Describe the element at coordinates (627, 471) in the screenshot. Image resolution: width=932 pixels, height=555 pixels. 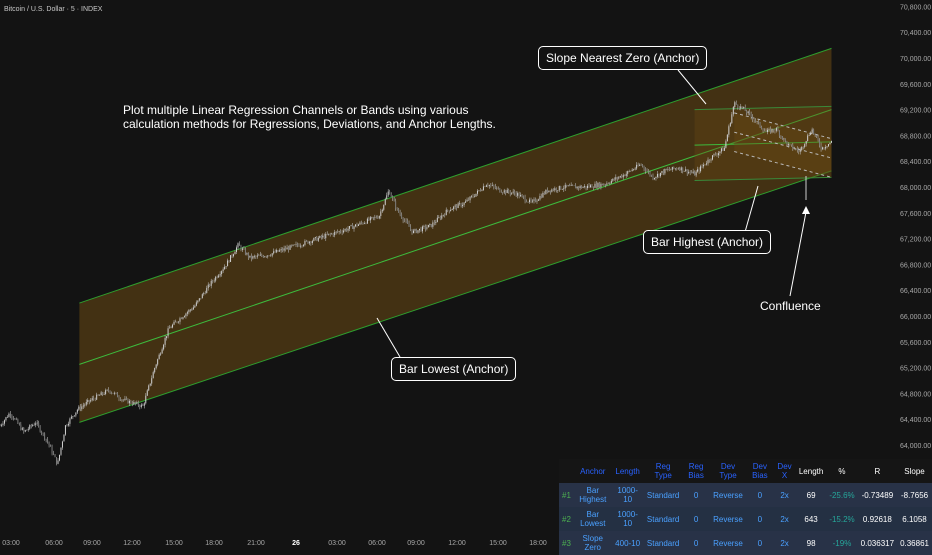
I see `table-header-length: Length` at that location.